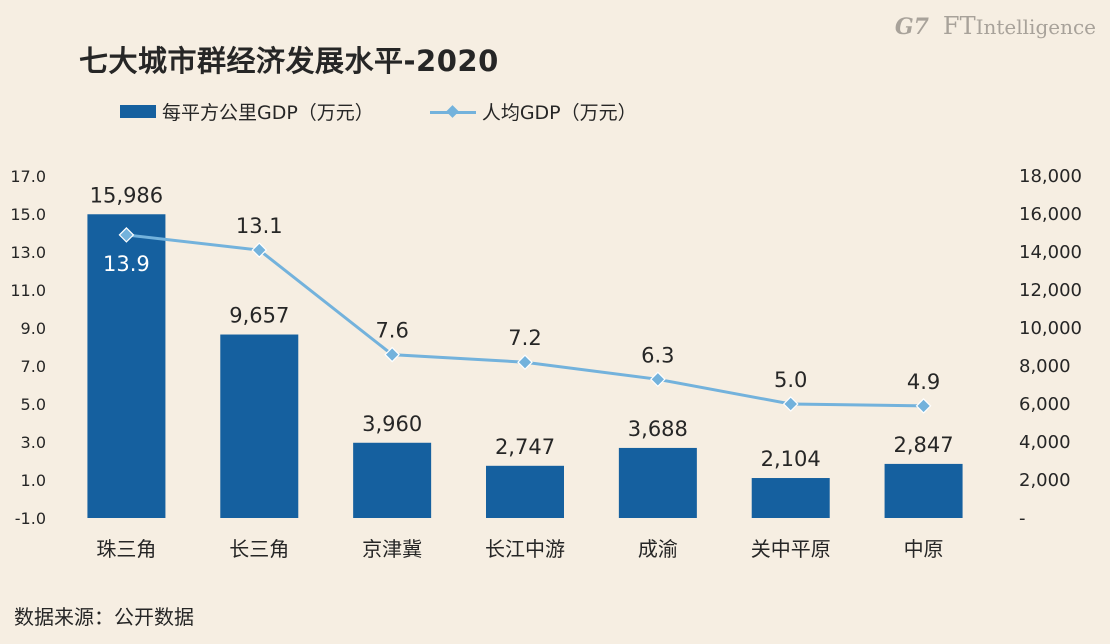  Describe the element at coordinates (33, 404) in the screenshot. I see `y-left-tick-label: 5.0` at that location.